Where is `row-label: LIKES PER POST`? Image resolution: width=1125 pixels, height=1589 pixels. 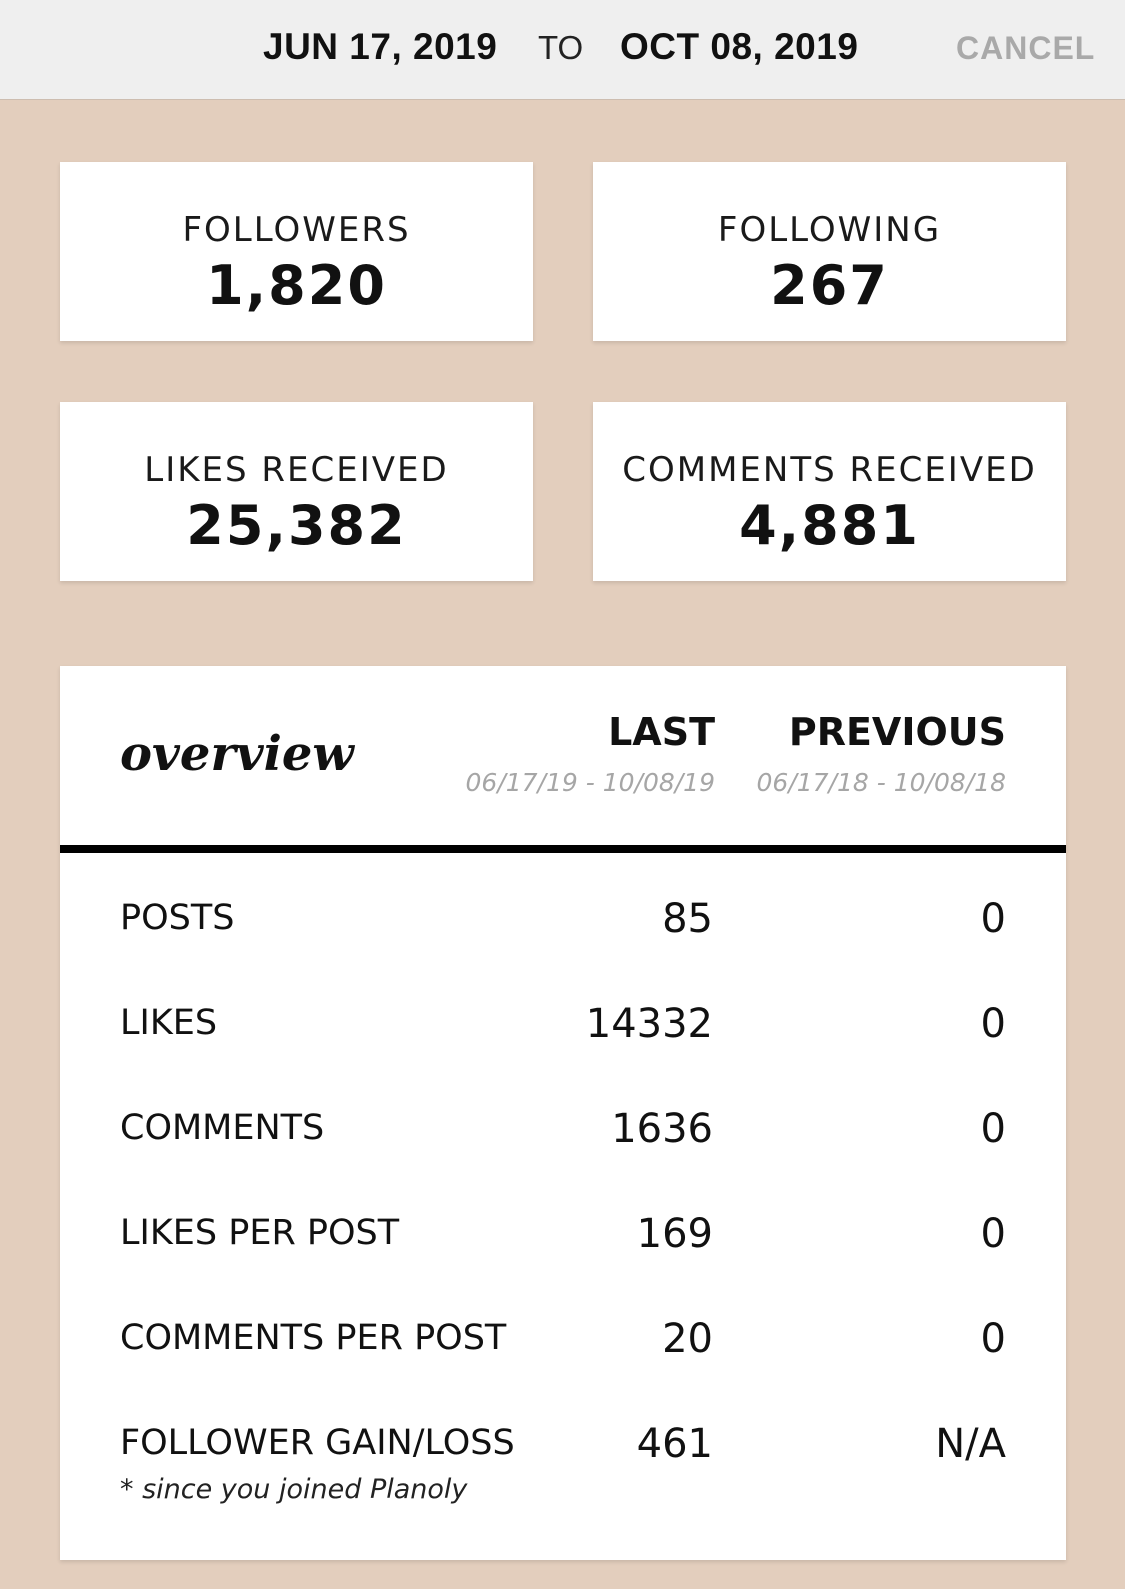 row-label: LIKES PER POST is located at coordinates (260, 1233).